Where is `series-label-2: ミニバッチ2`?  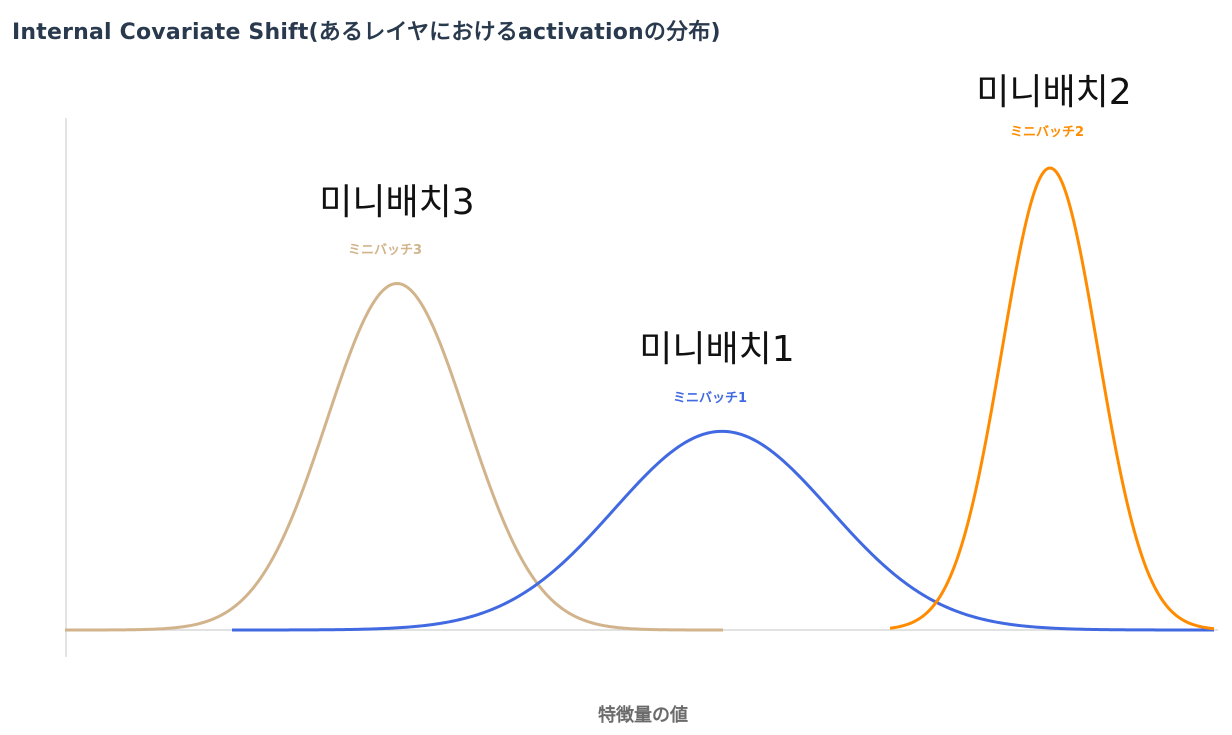 series-label-2: ミニバッチ2 is located at coordinates (1047, 132).